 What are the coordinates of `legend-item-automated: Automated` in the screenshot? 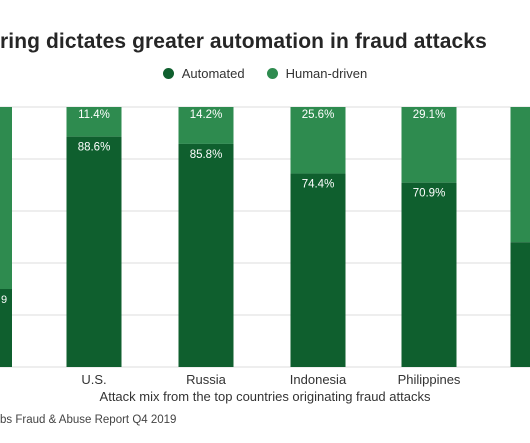 It's located at (203, 73).